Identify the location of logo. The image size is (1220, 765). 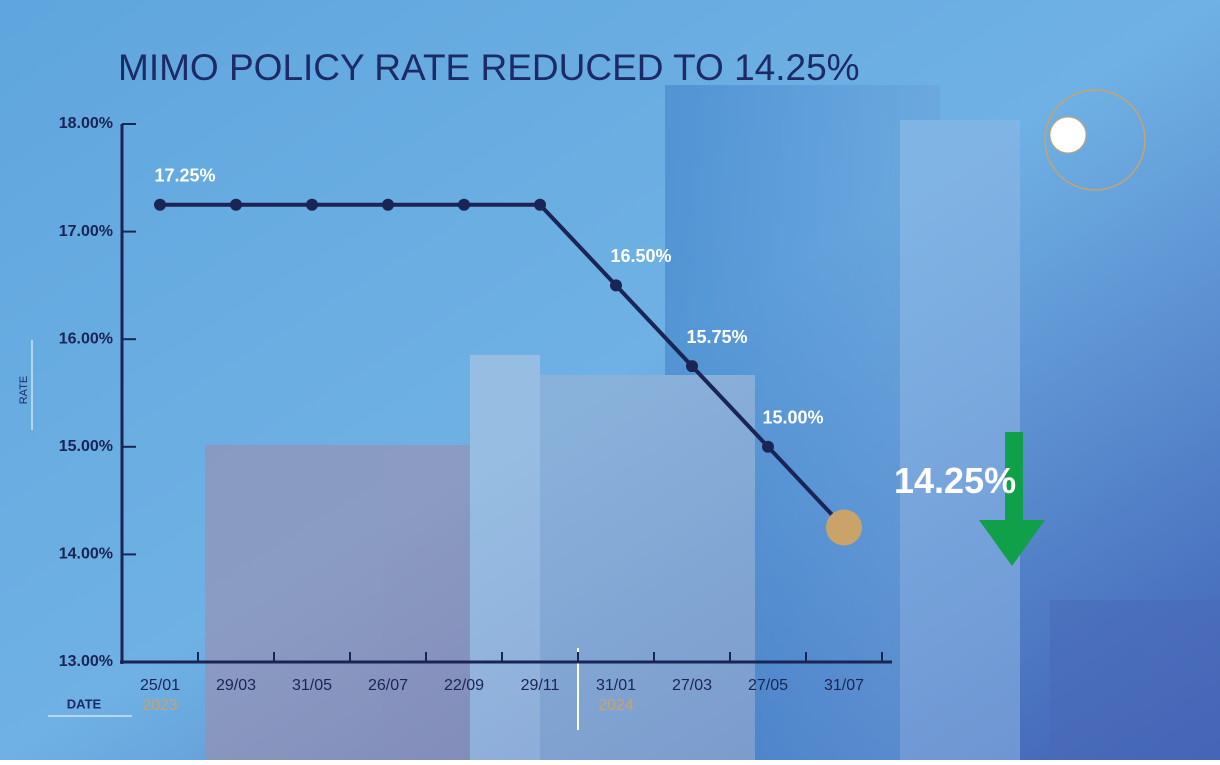
(1095, 140).